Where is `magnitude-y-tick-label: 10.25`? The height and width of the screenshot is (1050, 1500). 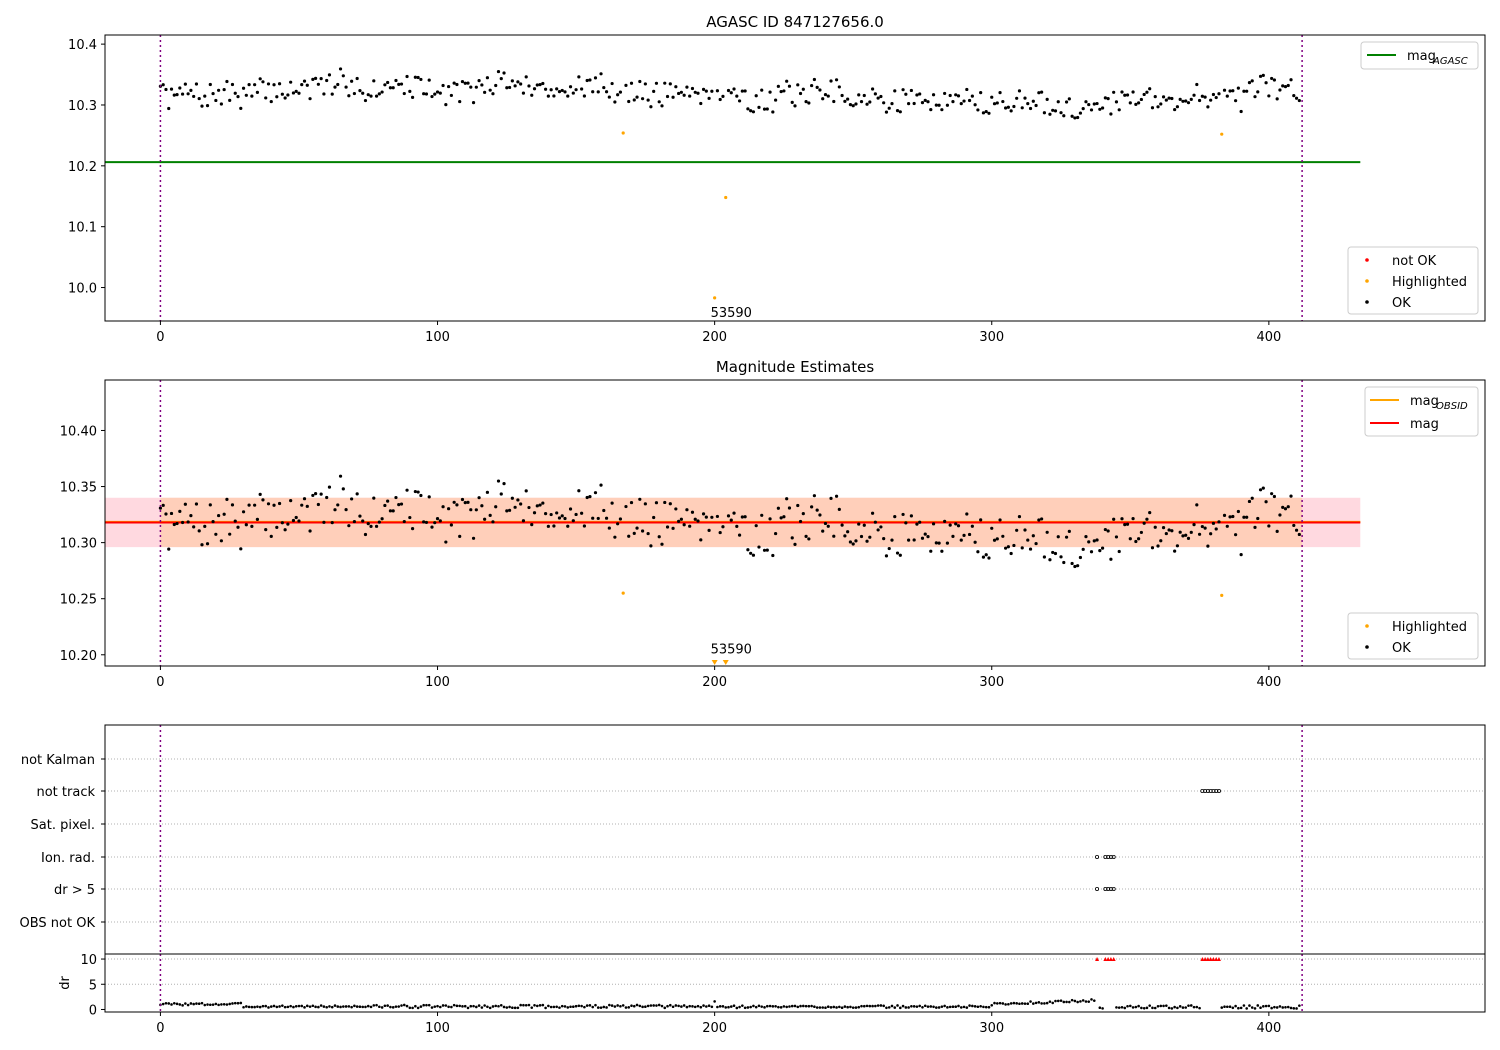 magnitude-y-tick-label: 10.25 is located at coordinates (78, 600).